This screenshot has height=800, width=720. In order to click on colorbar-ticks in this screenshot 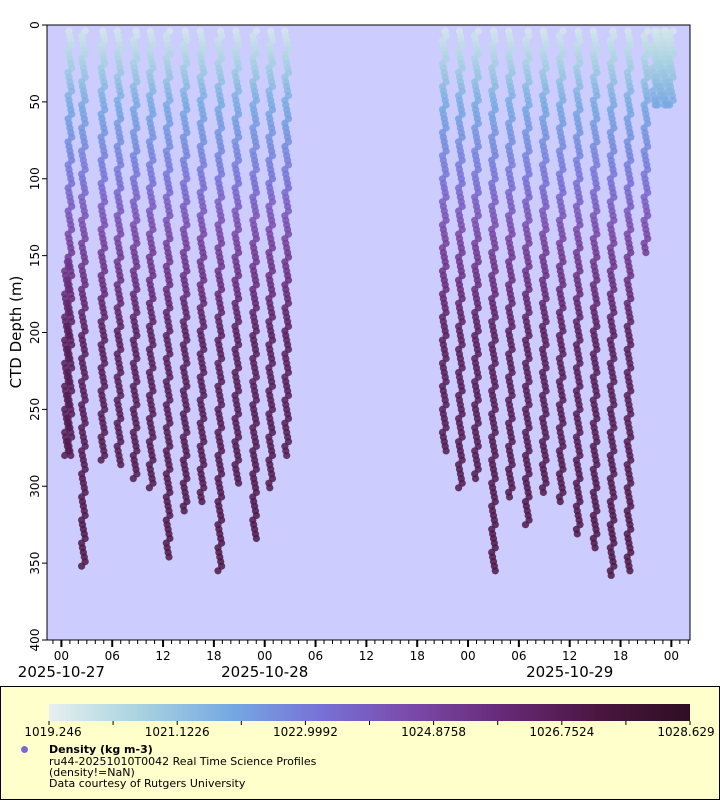, I will do `click(369, 723)`.